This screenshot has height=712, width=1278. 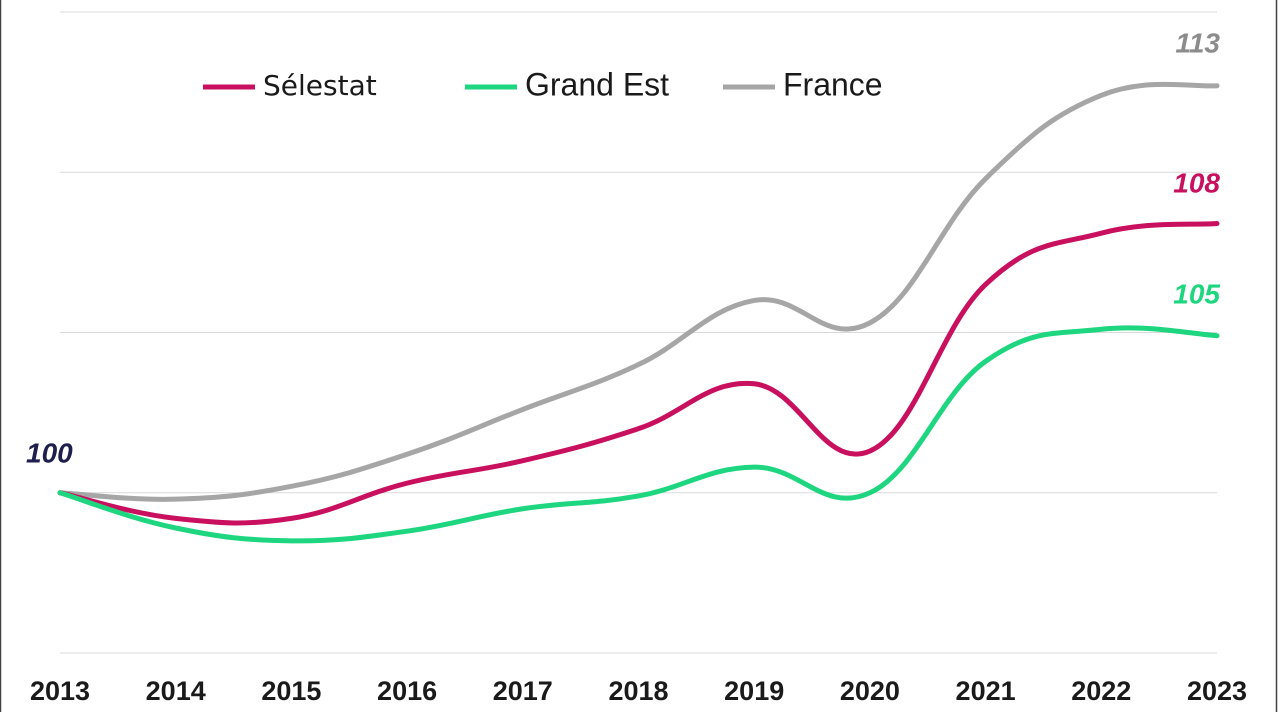 What do you see at coordinates (1196, 182) in the screenshot?
I see `annotation: 108` at bounding box center [1196, 182].